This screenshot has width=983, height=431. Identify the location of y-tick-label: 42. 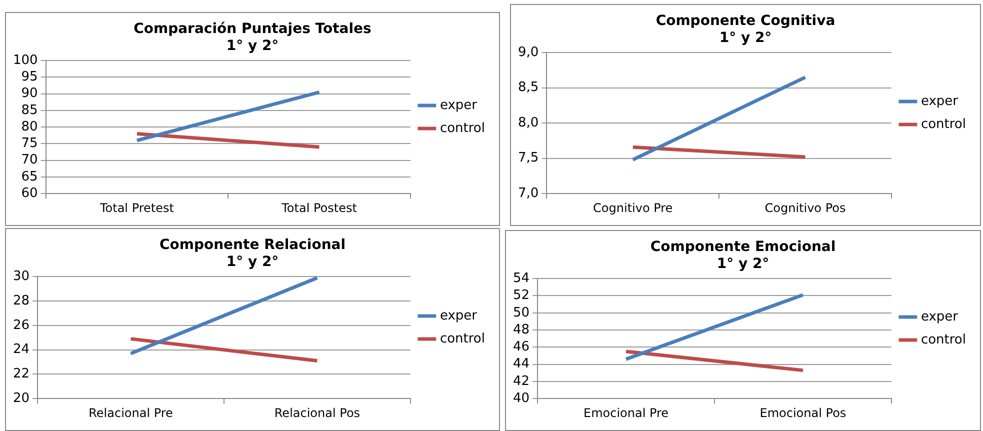
(521, 381).